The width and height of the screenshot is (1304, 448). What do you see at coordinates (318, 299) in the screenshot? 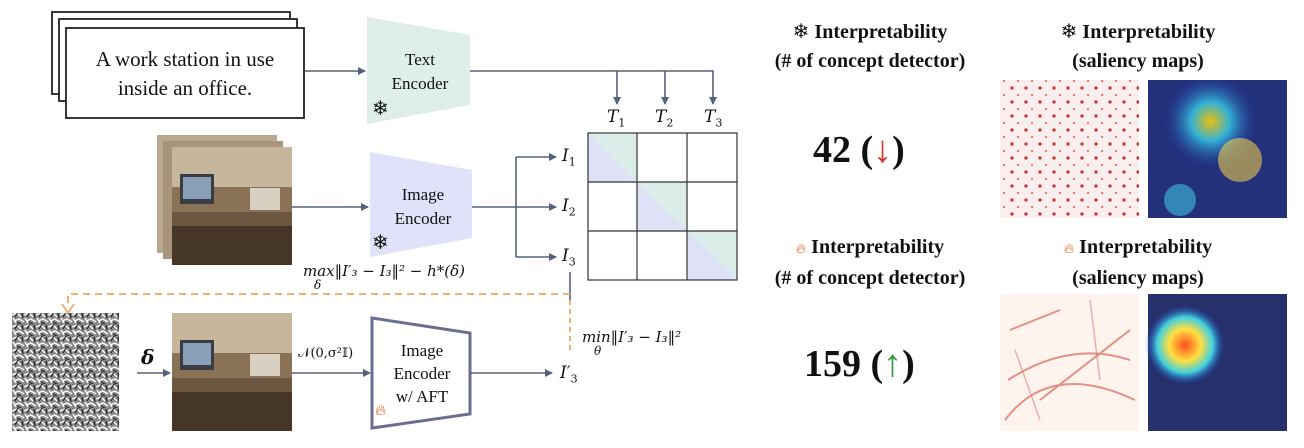
I see `dashed-feedback-arrow` at bounding box center [318, 299].